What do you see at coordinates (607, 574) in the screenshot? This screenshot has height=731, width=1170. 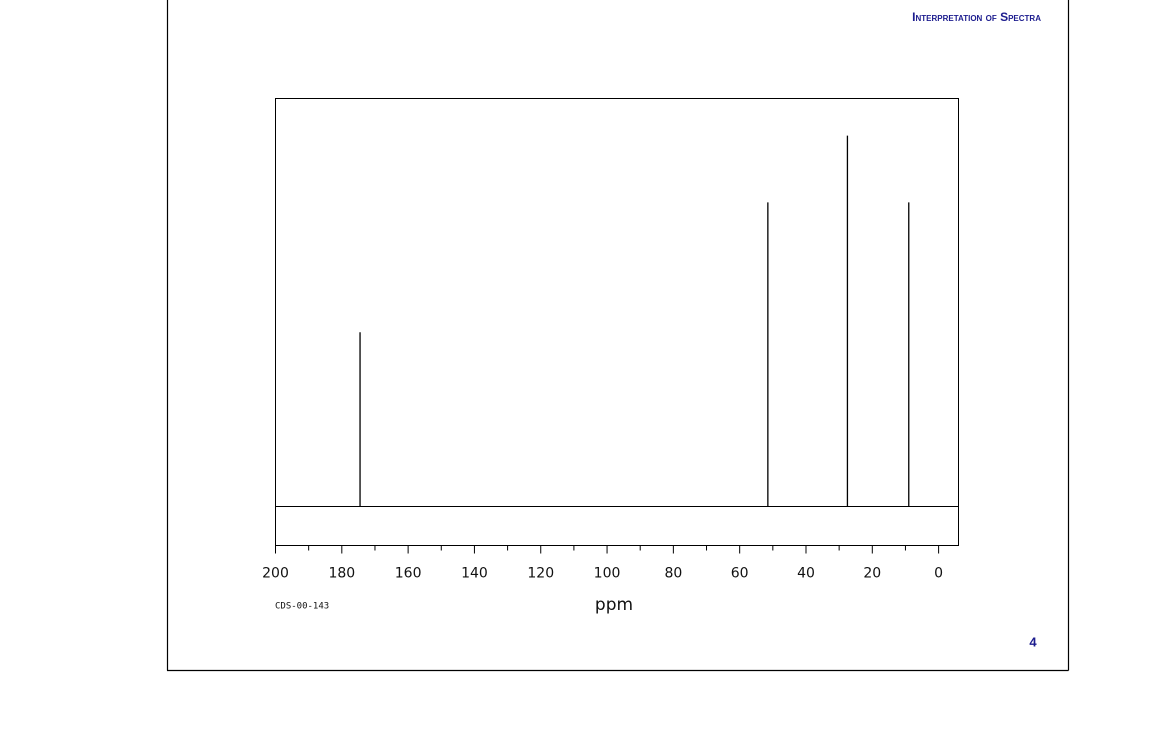 I see `x-tick-label: 100` at bounding box center [607, 574].